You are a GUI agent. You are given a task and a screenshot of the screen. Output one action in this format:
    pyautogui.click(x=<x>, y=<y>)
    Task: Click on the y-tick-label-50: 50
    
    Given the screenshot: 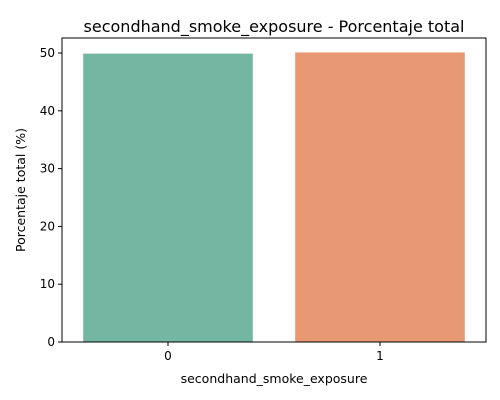 What is the action you would take?
    pyautogui.click(x=47, y=53)
    